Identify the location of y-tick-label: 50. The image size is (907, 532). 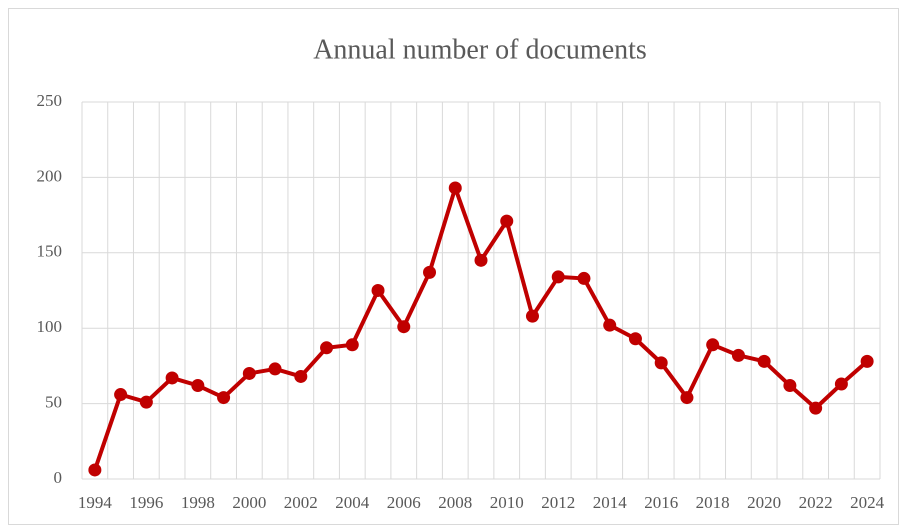
(53, 402).